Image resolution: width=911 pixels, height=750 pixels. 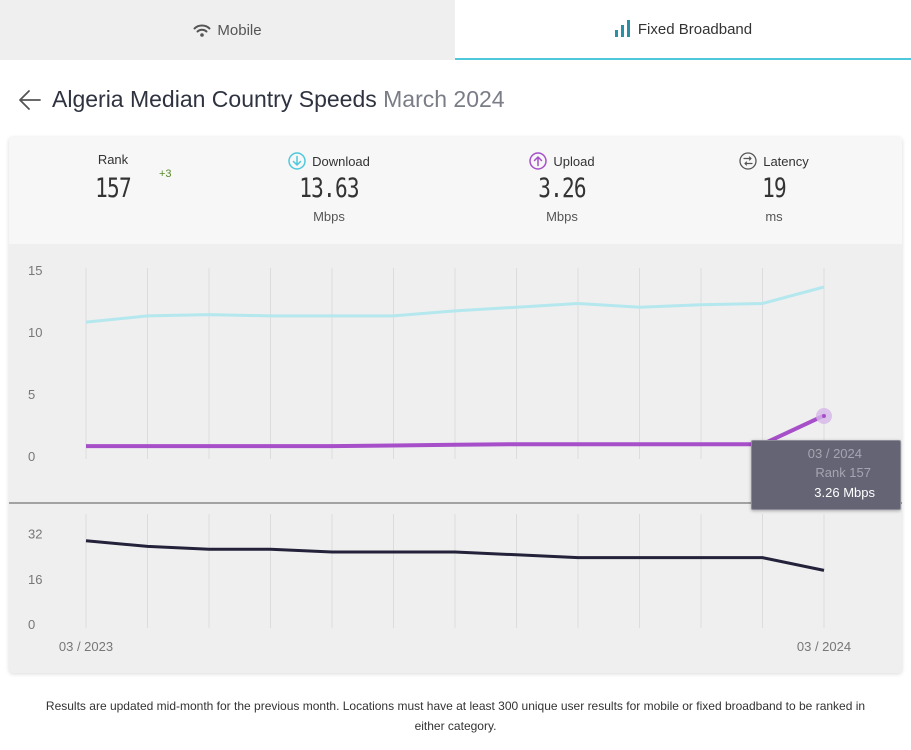 I want to click on y-tick-label: 10, so click(x=35, y=332).